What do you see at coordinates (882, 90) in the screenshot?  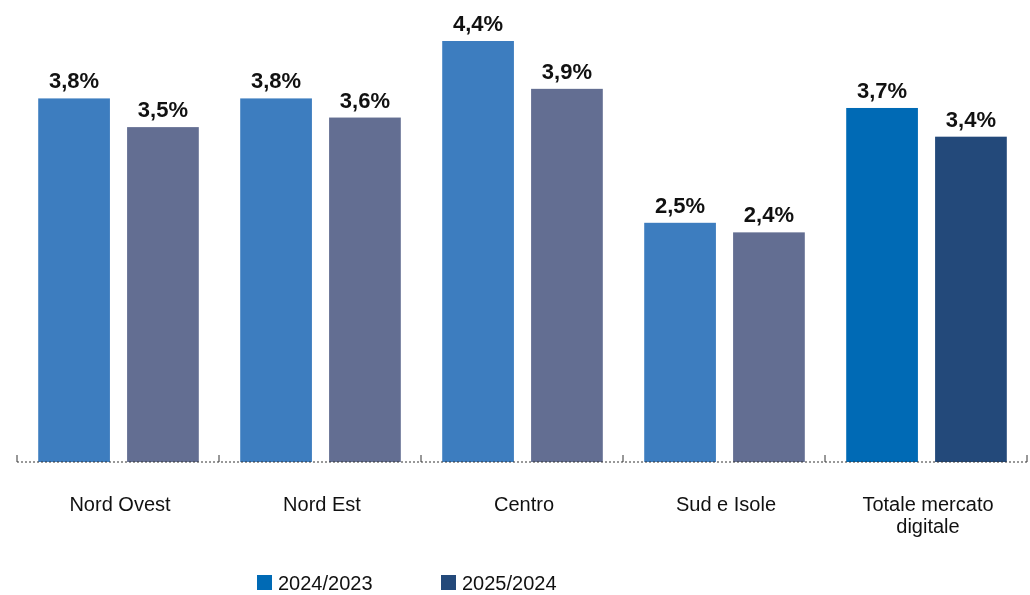 I see `data-label: 3,7%` at bounding box center [882, 90].